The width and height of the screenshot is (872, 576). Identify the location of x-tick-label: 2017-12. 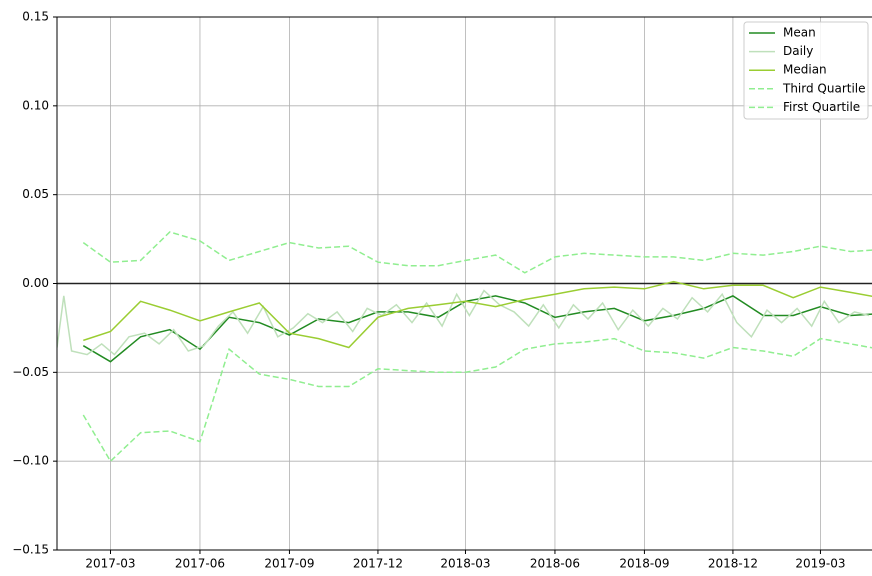
(378, 564).